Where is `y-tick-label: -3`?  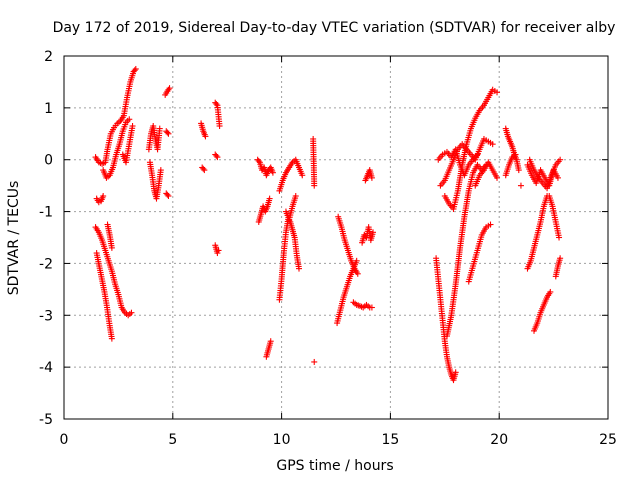 y-tick-label: -3 is located at coordinates (46, 316).